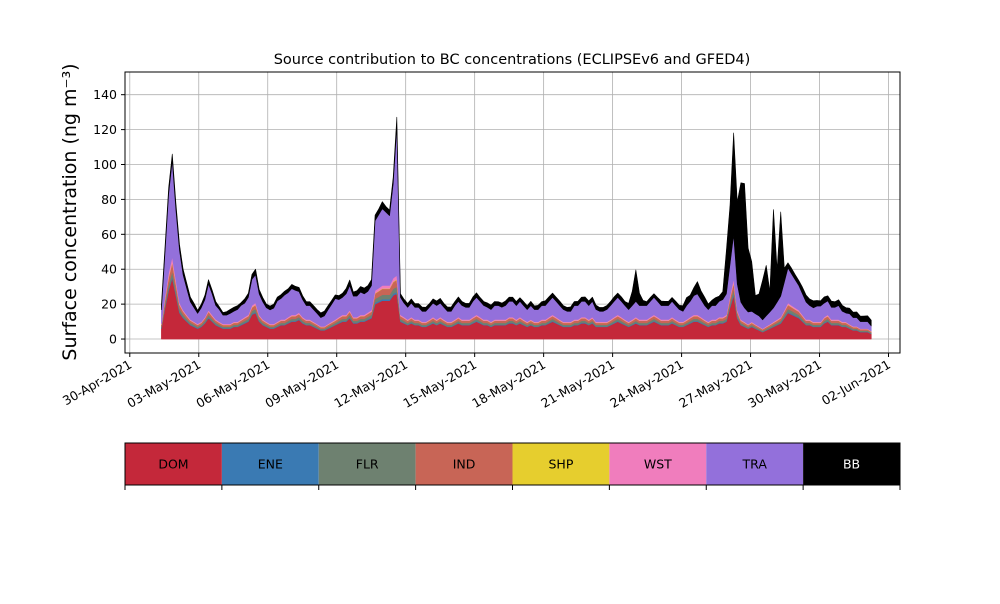  I want to click on legend-swatch-ind, so click(464, 464).